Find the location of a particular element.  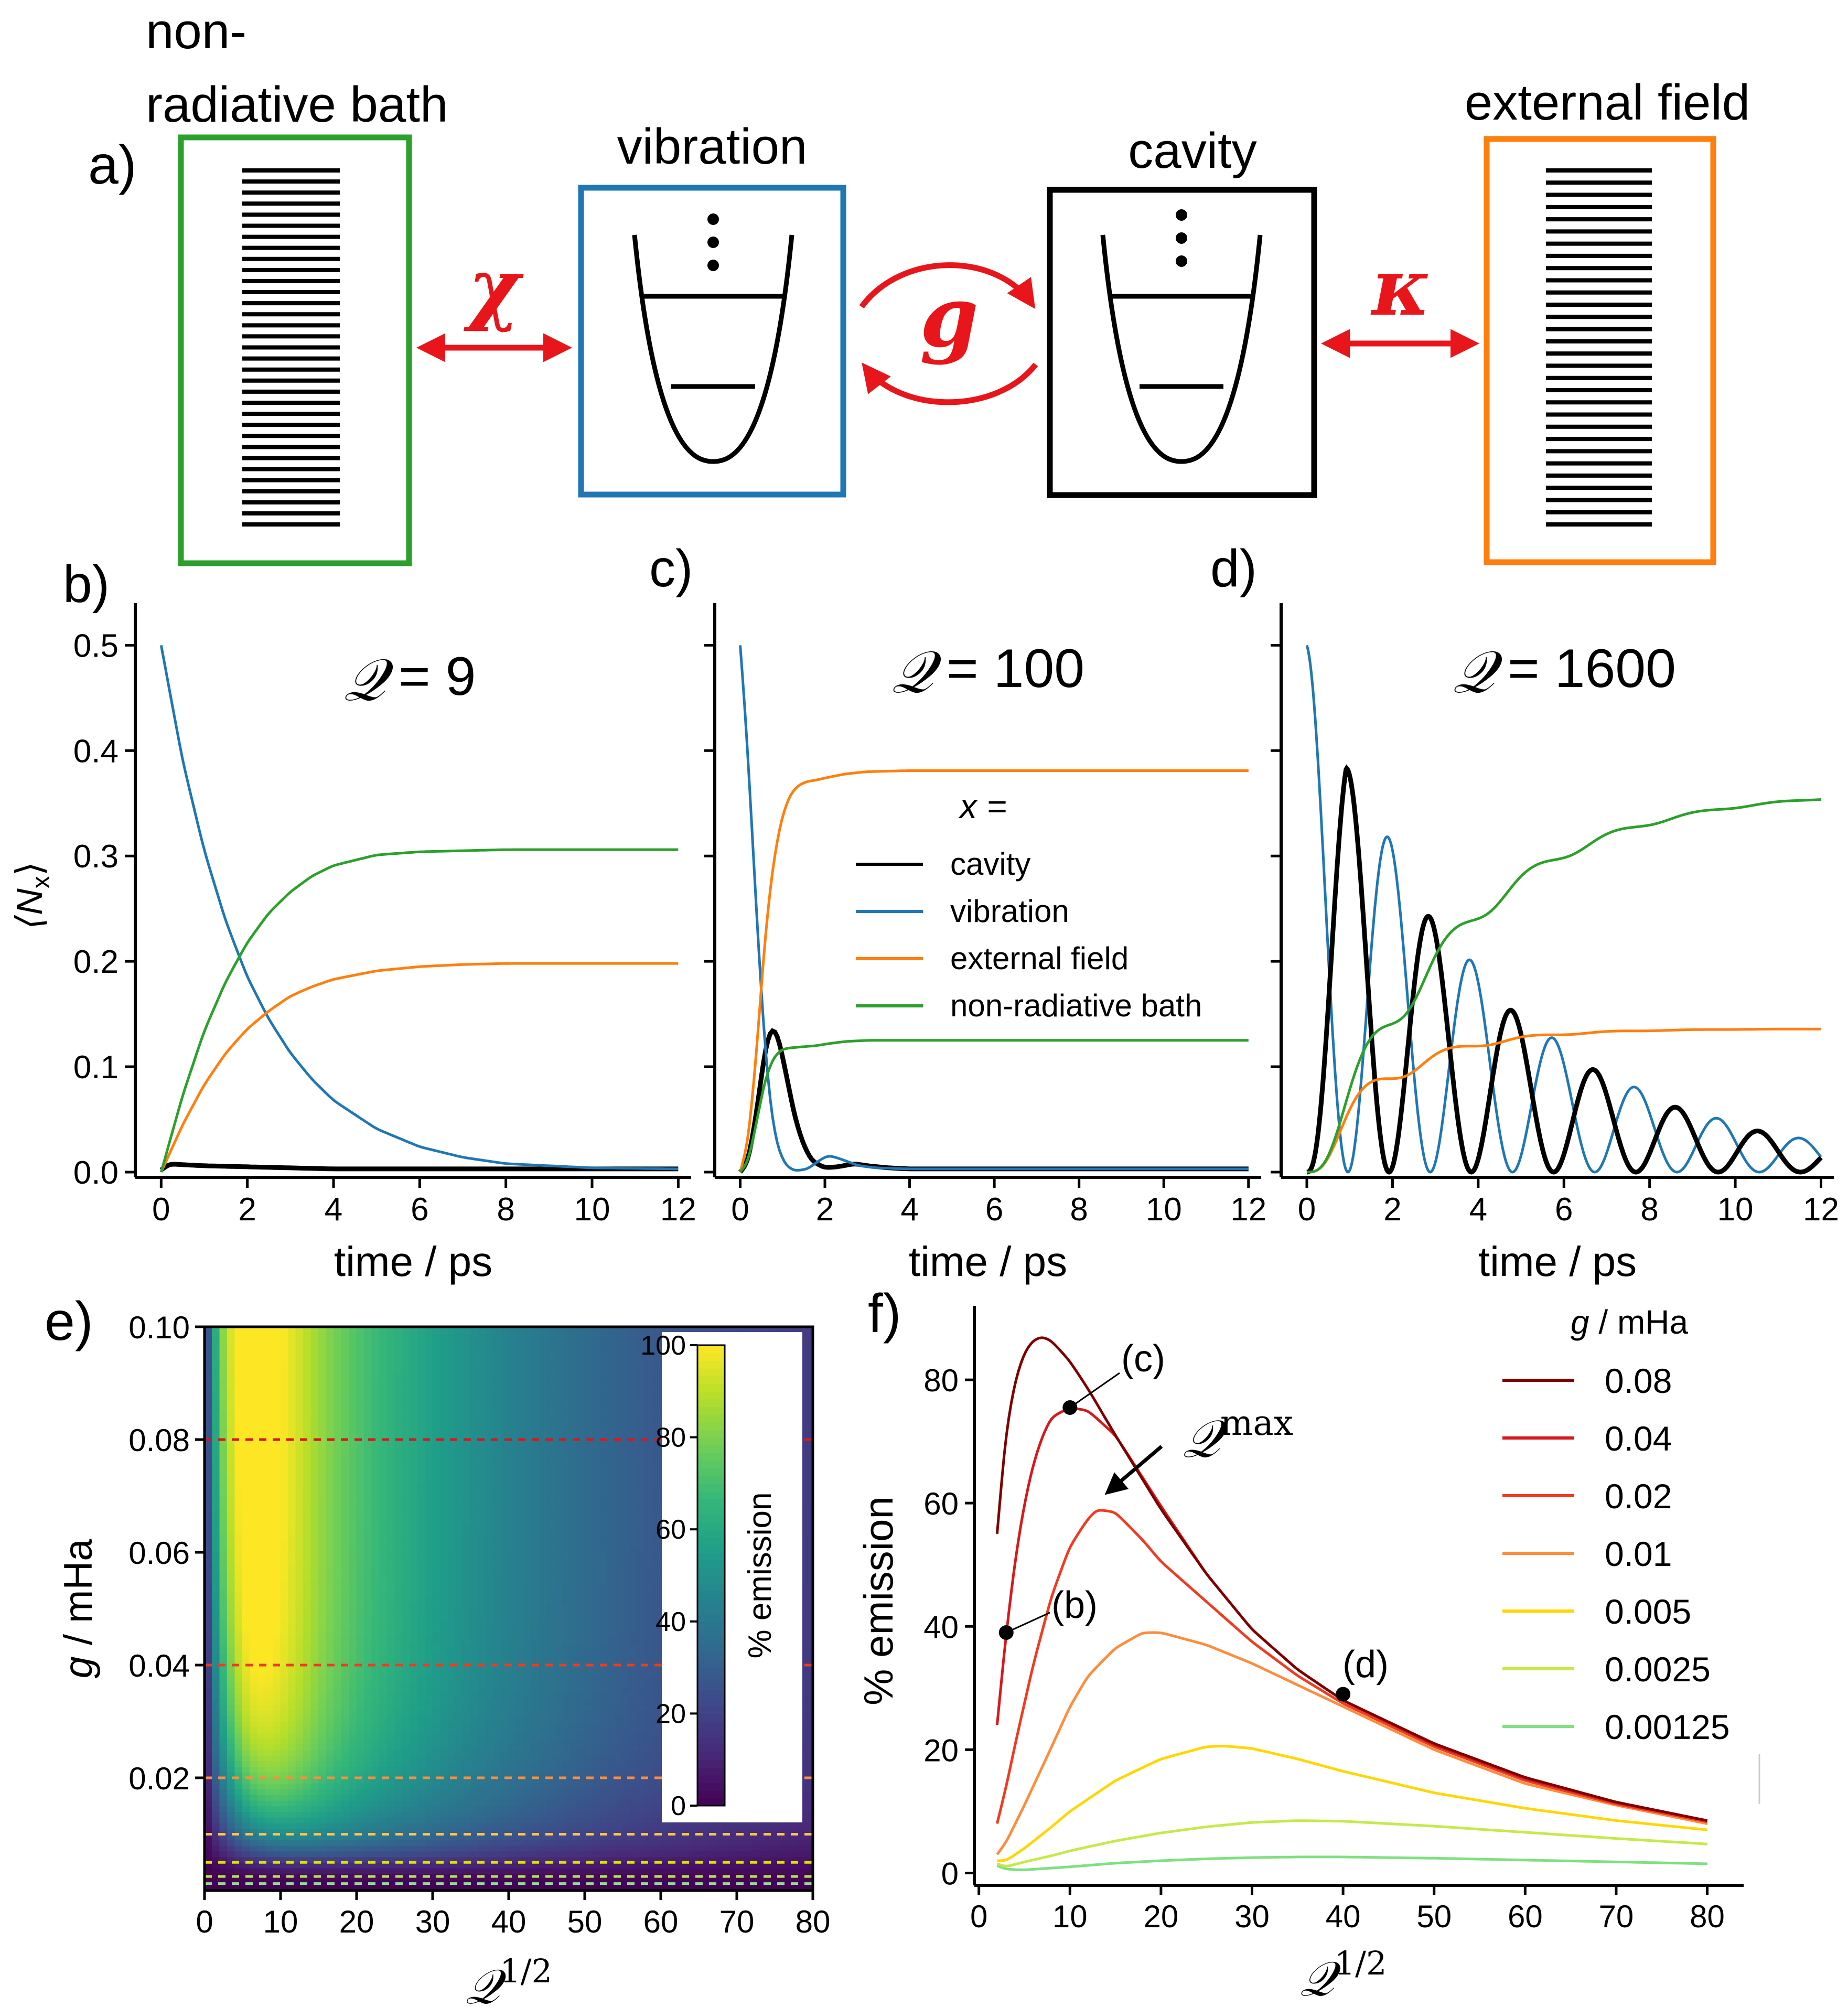

kappa-symbol: κ is located at coordinates (1400, 287).